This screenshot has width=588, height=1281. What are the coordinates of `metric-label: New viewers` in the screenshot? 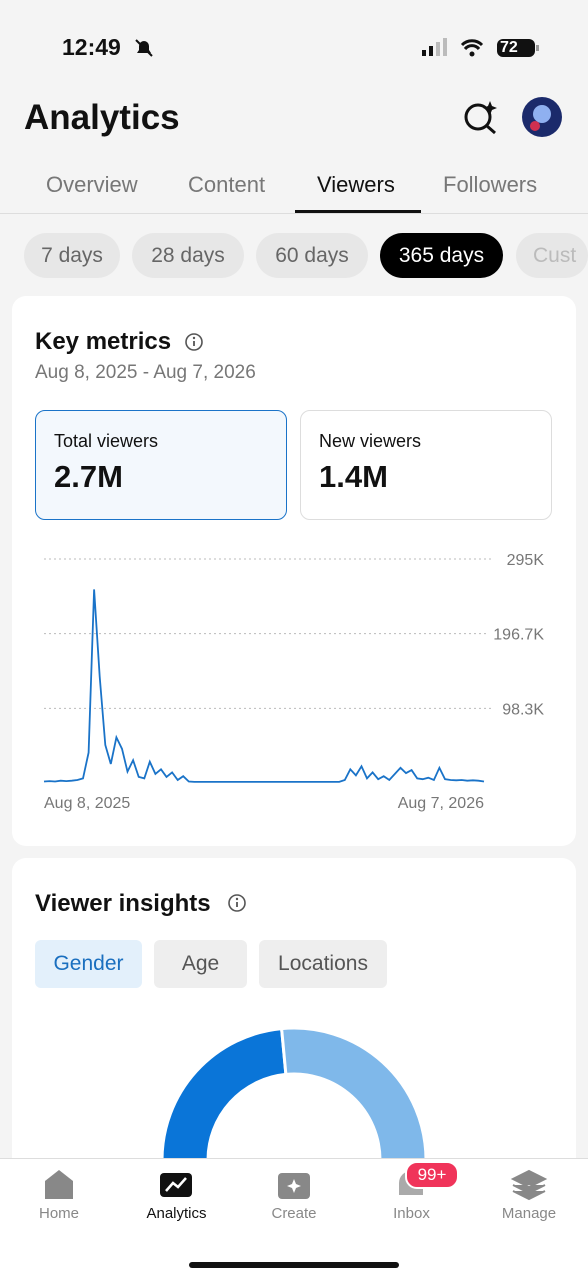 It's located at (370, 441).